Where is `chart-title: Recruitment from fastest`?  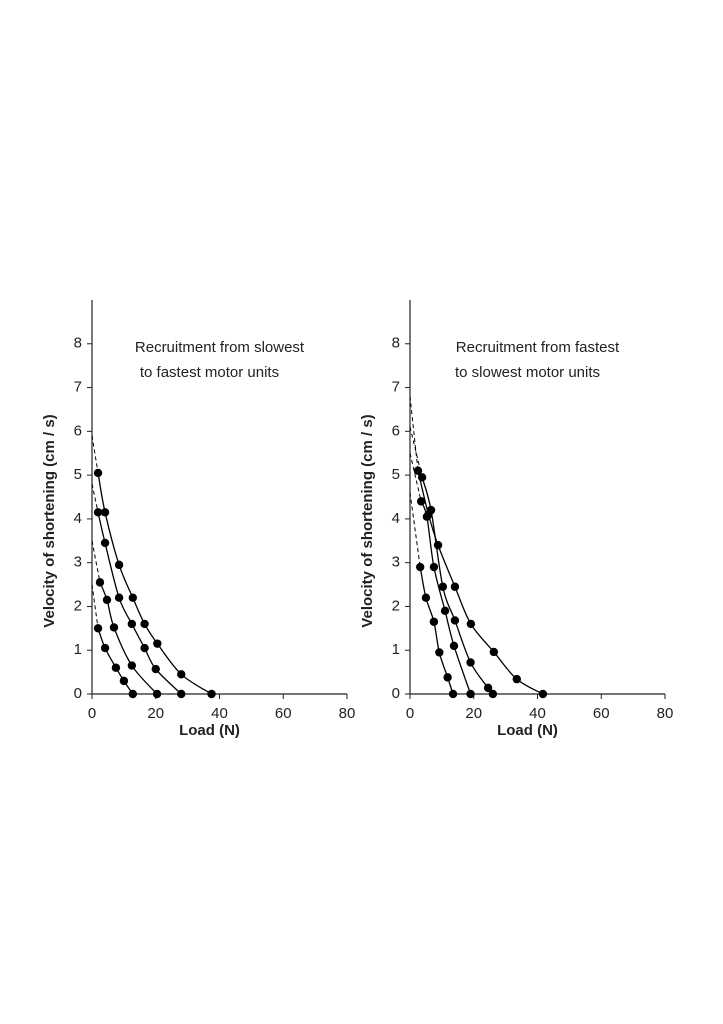 chart-title: Recruitment from fastest is located at coordinates (538, 347).